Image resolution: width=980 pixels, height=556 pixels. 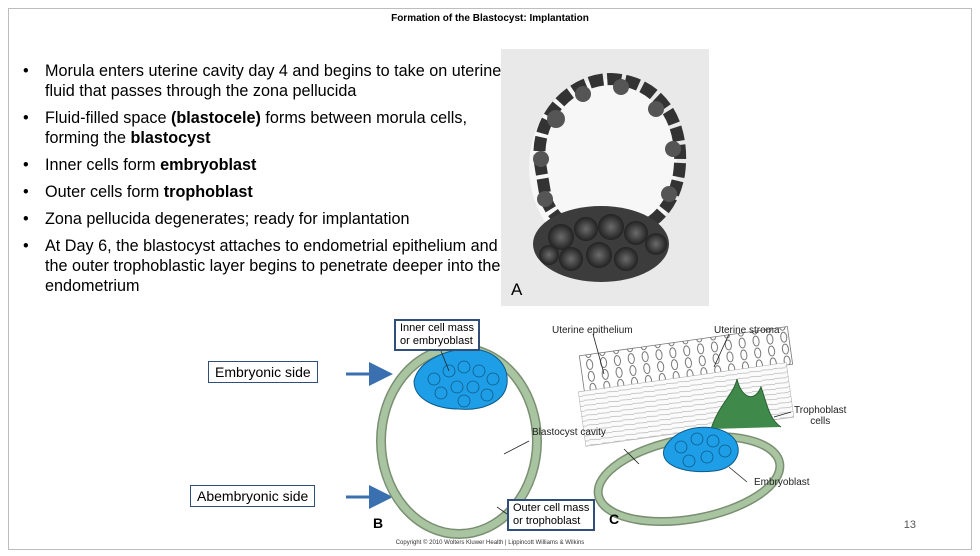 What do you see at coordinates (459, 441) in the screenshot?
I see `blastocyst-b` at bounding box center [459, 441].